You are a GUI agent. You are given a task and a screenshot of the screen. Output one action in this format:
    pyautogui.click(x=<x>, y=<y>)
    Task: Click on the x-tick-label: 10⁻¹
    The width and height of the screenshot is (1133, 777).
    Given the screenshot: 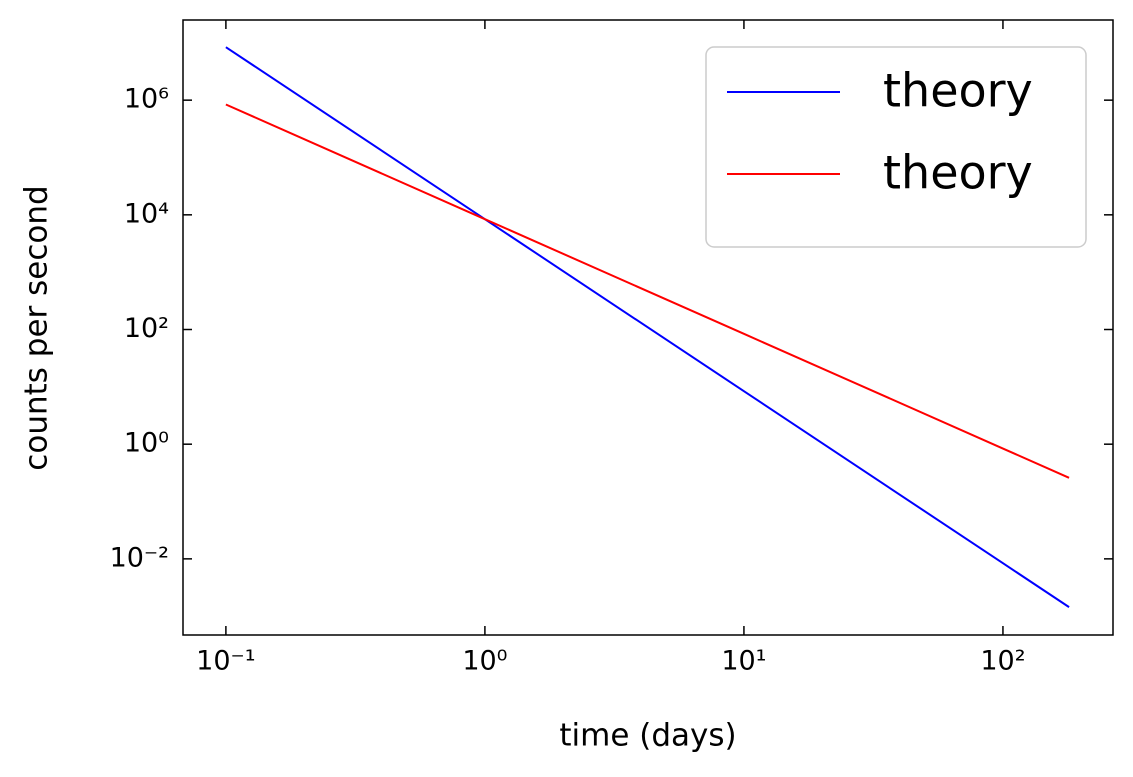 What is the action you would take?
    pyautogui.click(x=225, y=661)
    